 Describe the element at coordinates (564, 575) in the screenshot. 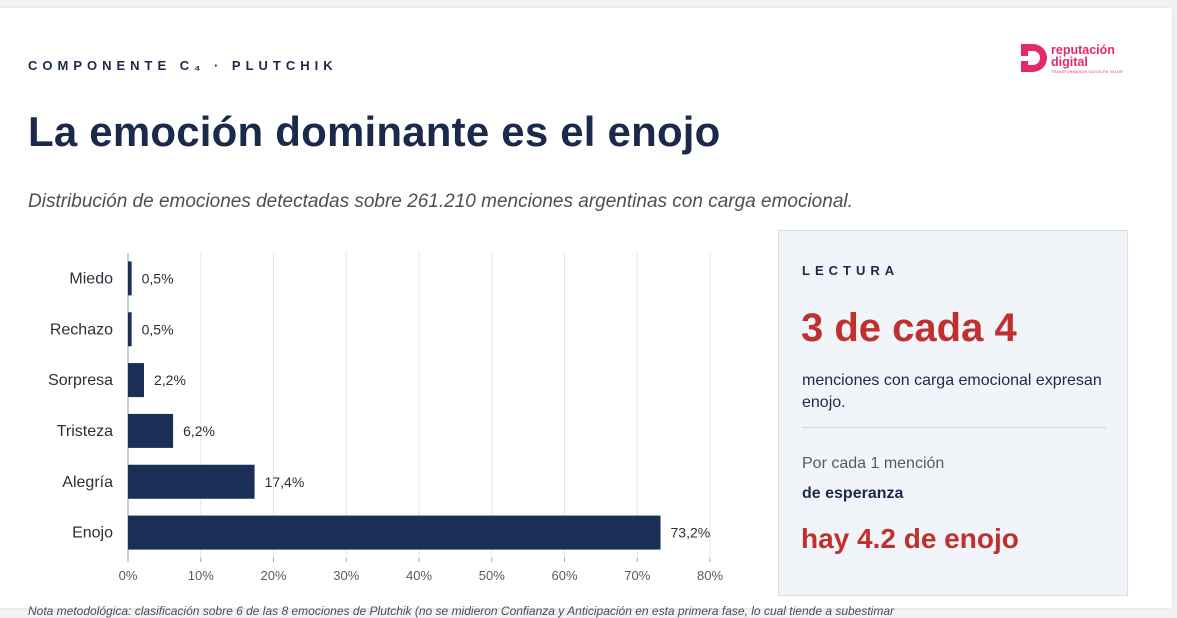

I see `x-tick-label: 60%` at that location.